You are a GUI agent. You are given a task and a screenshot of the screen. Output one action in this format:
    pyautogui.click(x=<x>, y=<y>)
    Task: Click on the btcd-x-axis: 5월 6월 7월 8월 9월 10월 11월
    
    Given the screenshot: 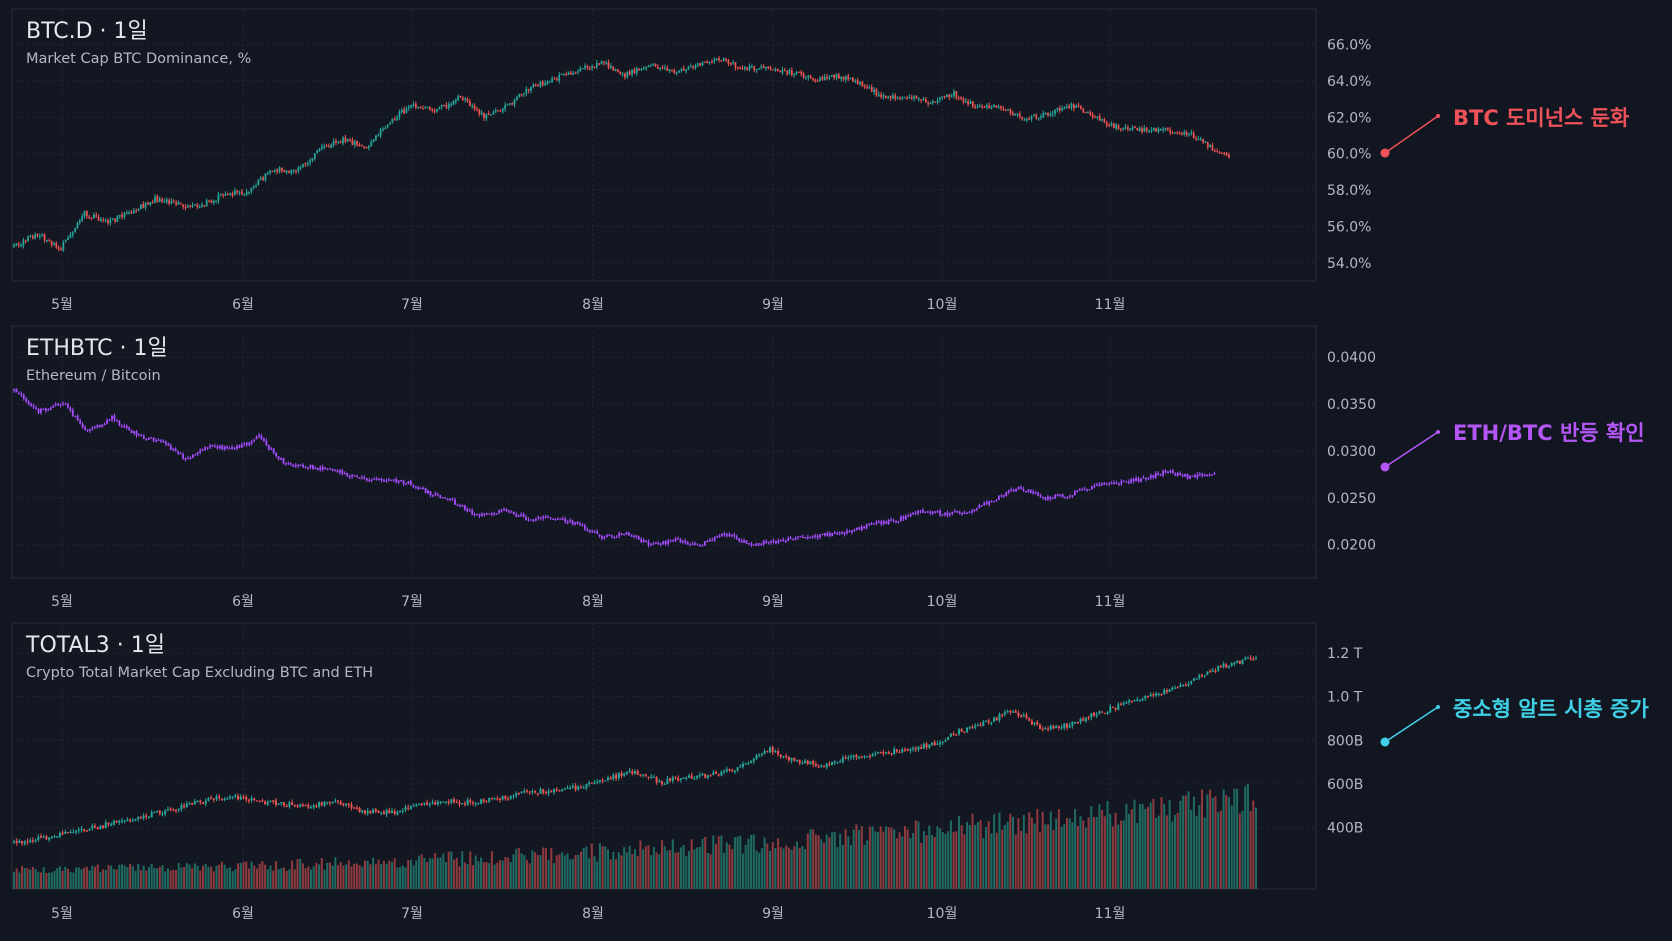 What is the action you would take?
    pyautogui.click(x=588, y=305)
    